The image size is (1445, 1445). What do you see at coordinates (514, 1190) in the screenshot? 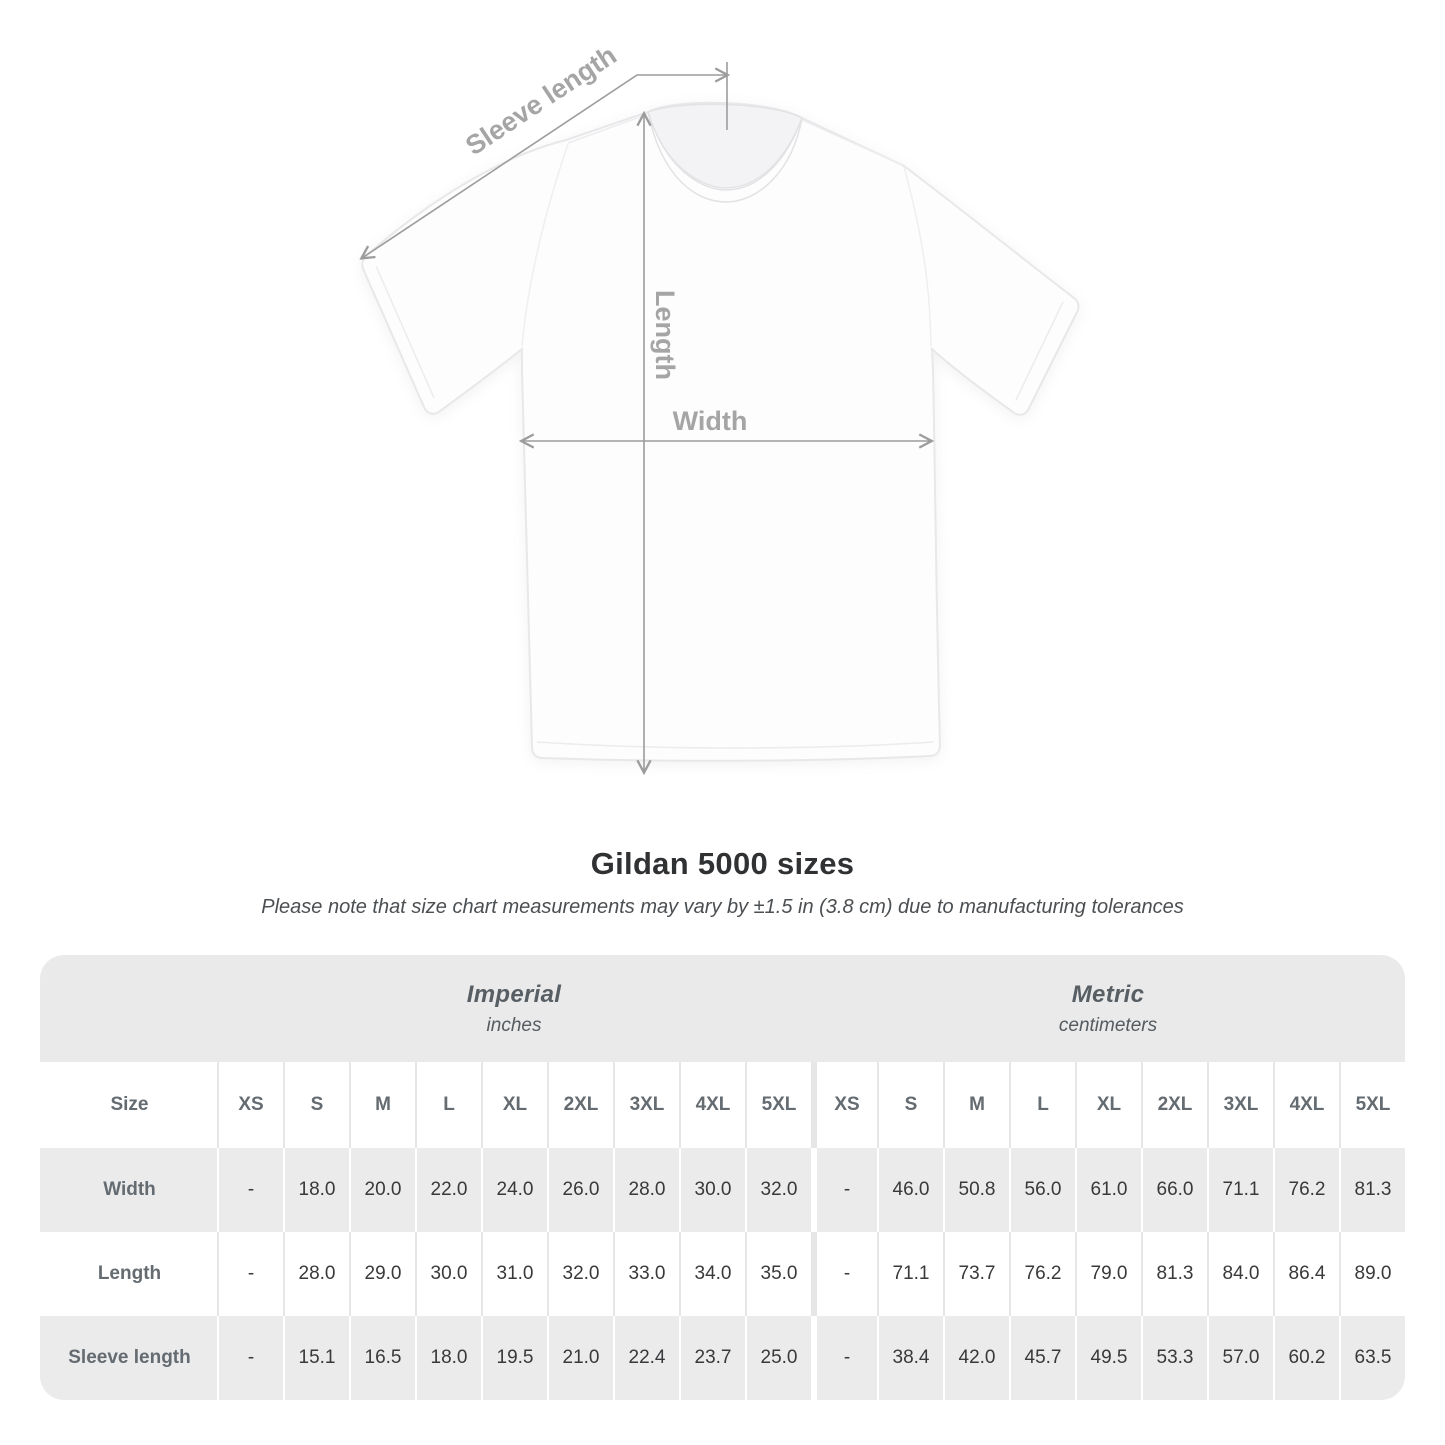
I see `imperial-value-xl: 24.0` at bounding box center [514, 1190].